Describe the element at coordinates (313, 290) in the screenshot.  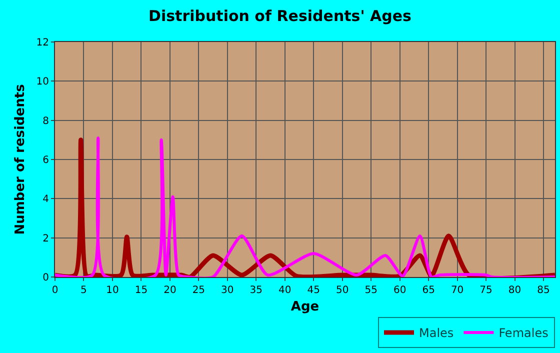
I see `x-tick-label: 45` at that location.